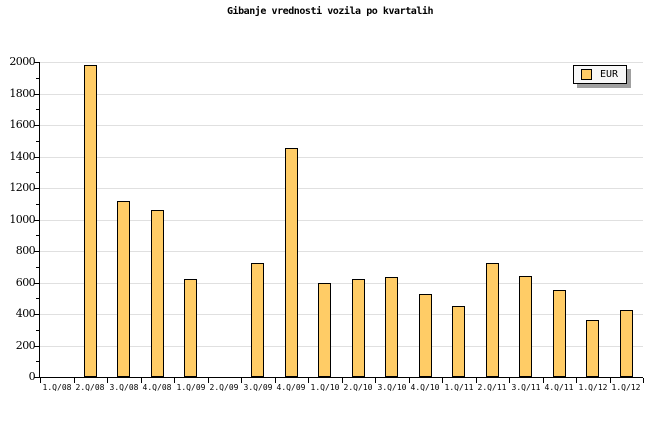  I want to click on x-axis-label: 4.Q/11, so click(559, 387).